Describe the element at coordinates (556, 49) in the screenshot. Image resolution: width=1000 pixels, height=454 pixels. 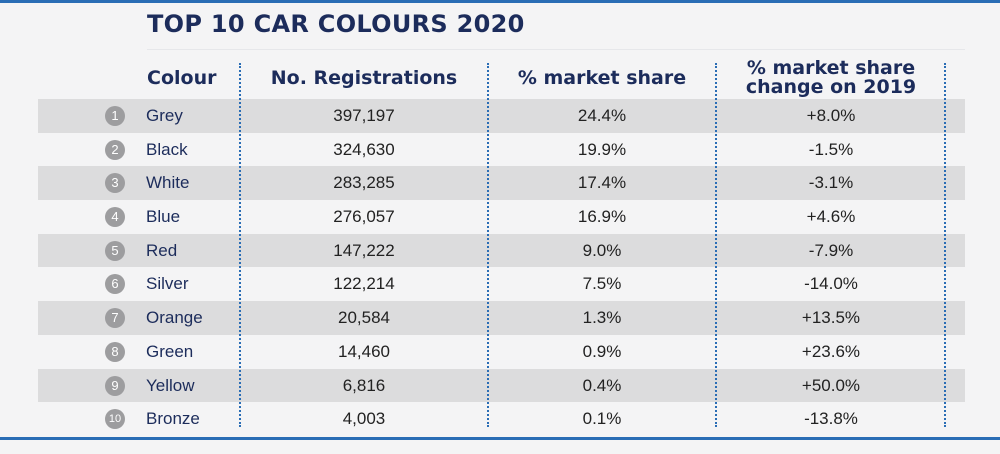
I see `title-divider` at that location.